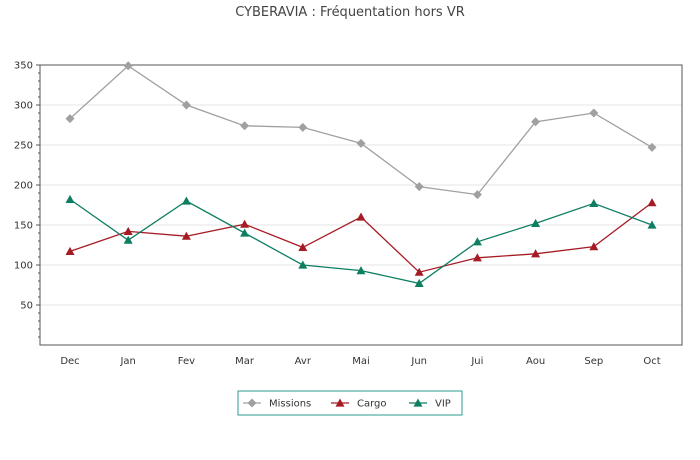 The width and height of the screenshot is (700, 460). I want to click on x-tick-label: Jui, so click(476, 361).